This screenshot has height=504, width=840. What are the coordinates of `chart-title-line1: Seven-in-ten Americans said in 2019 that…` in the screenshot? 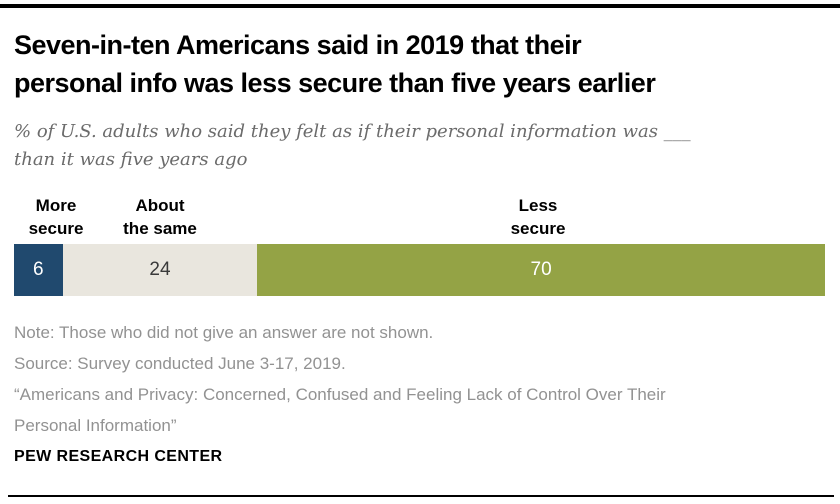 It's located at (298, 45).